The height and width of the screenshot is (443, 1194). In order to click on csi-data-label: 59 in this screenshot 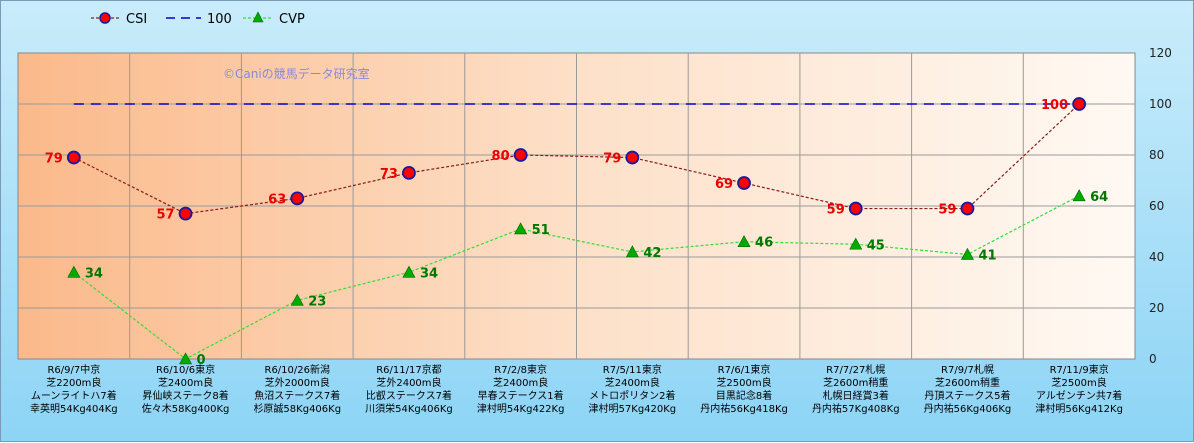, I will do `click(947, 210)`.